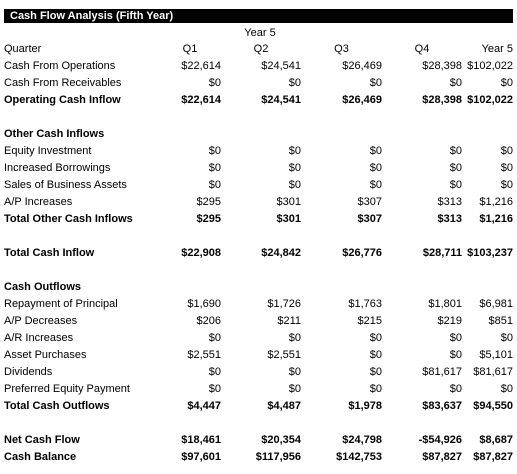 The height and width of the screenshot is (474, 517). What do you see at coordinates (449, 202) in the screenshot?
I see `value-cell: $313` at bounding box center [449, 202].